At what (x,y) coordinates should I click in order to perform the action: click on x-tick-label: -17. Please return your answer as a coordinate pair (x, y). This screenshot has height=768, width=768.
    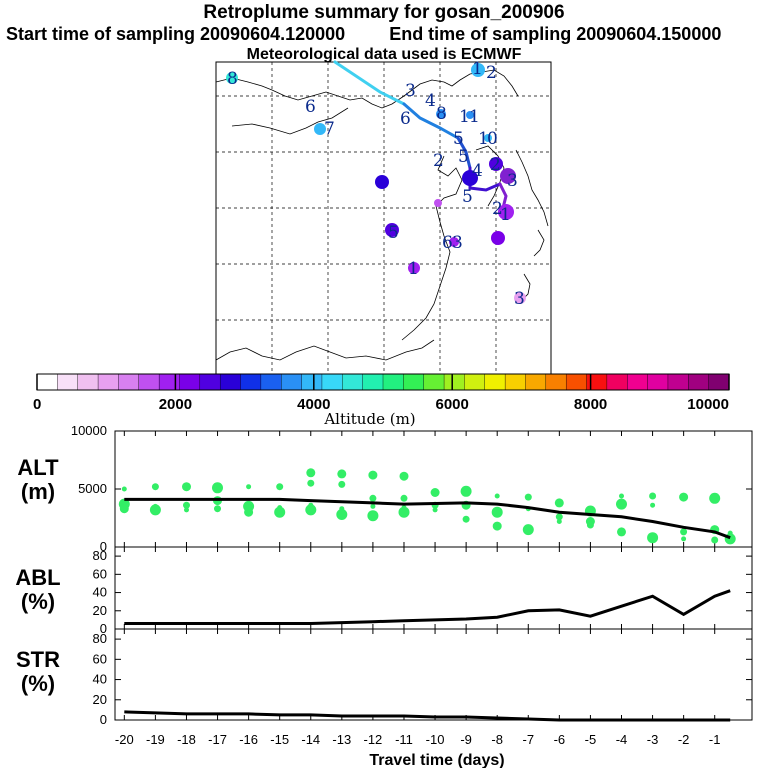
    Looking at the image, I should click on (217, 739).